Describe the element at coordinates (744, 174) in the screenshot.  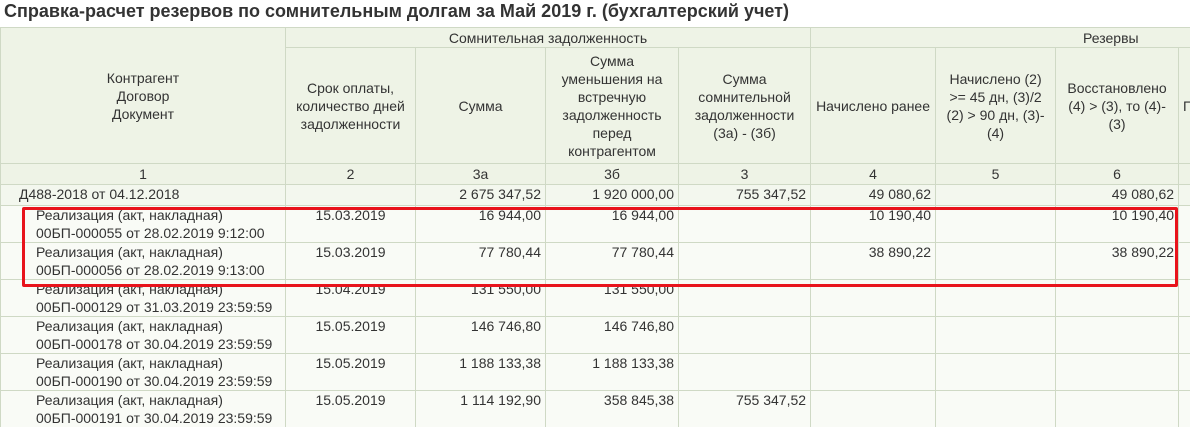
I see `column-number: 3` at that location.